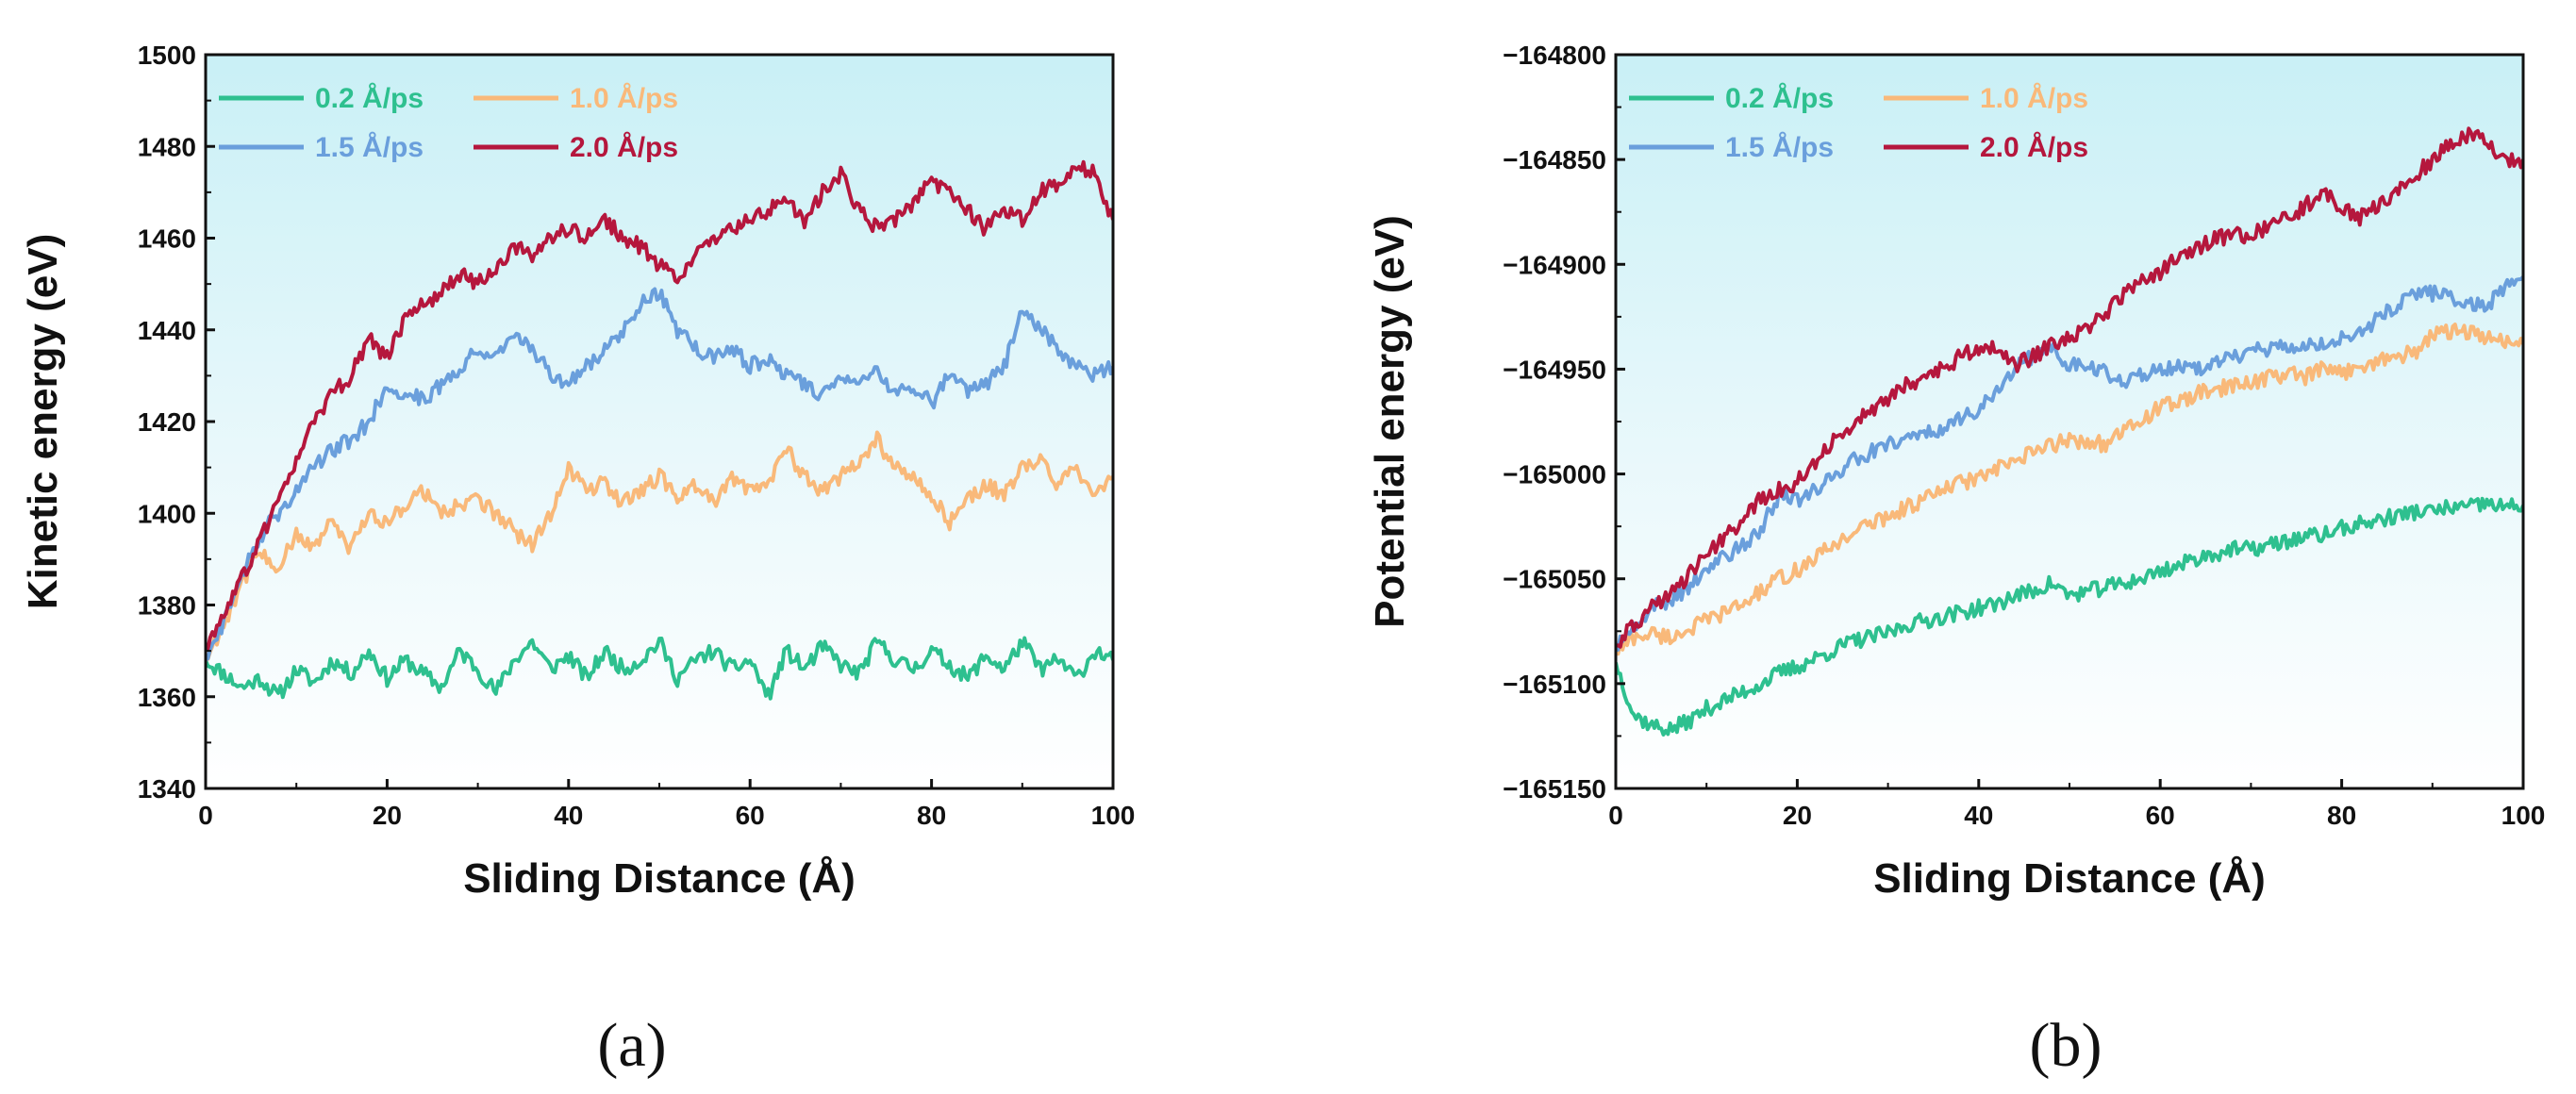  I want to click on y-tick-label: 1420, so click(167, 422).